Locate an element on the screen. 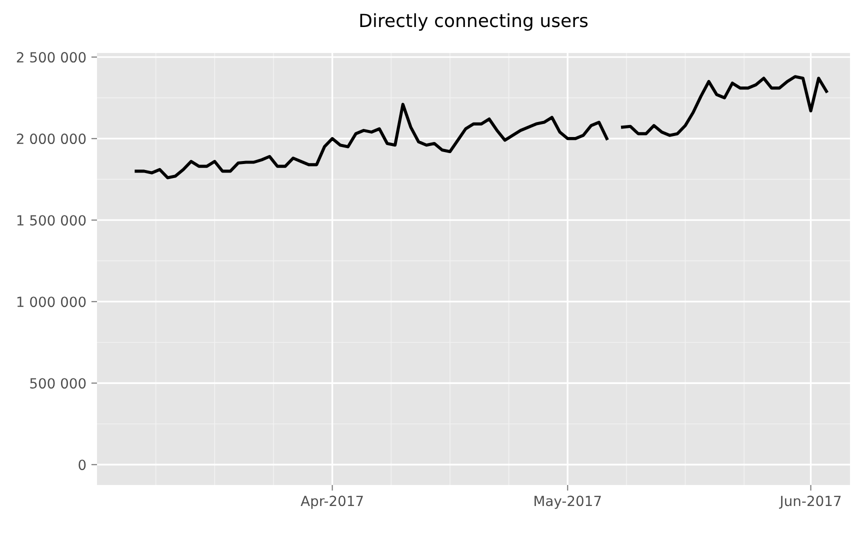  y-tick-label: 2 500 000 is located at coordinates (51, 57).